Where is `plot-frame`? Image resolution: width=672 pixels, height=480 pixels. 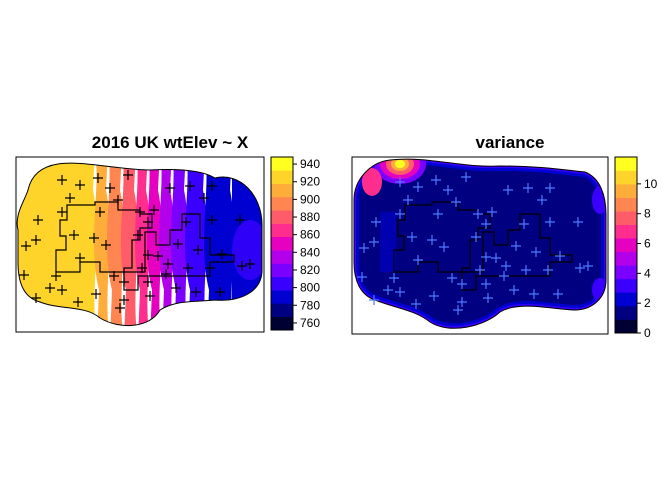
plot-frame is located at coordinates (140, 244).